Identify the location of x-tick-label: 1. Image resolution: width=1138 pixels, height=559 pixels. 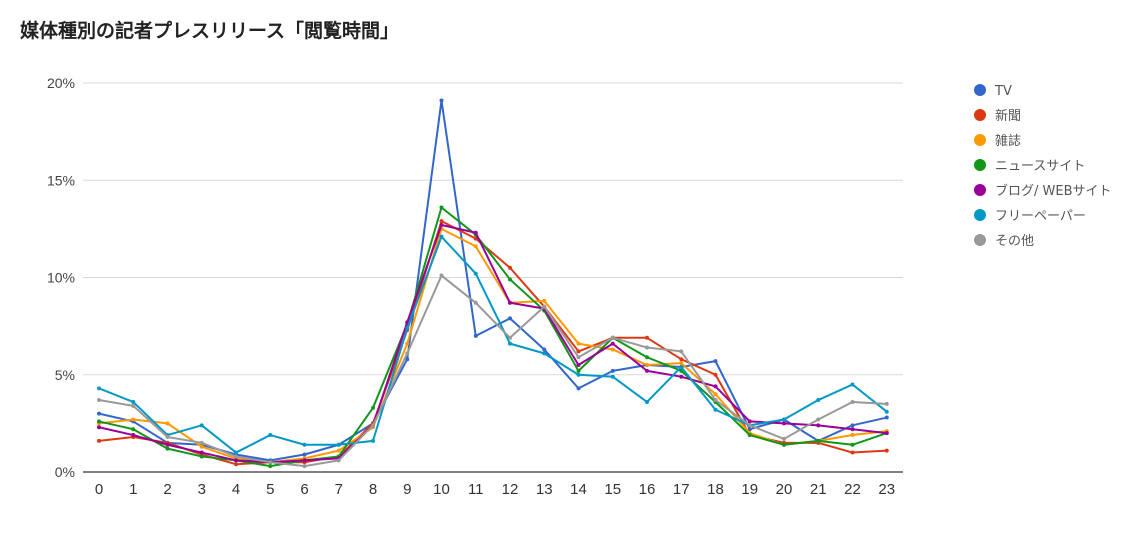
(133, 489).